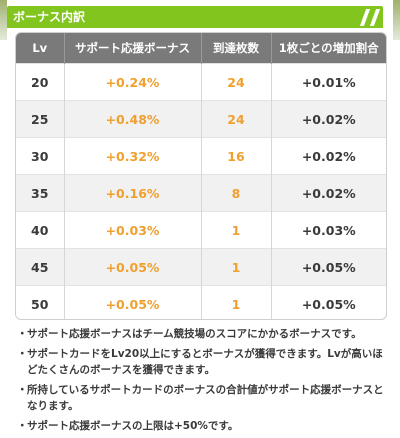  Describe the element at coordinates (40, 48) in the screenshot. I see `column-header-lv: Lv` at that location.